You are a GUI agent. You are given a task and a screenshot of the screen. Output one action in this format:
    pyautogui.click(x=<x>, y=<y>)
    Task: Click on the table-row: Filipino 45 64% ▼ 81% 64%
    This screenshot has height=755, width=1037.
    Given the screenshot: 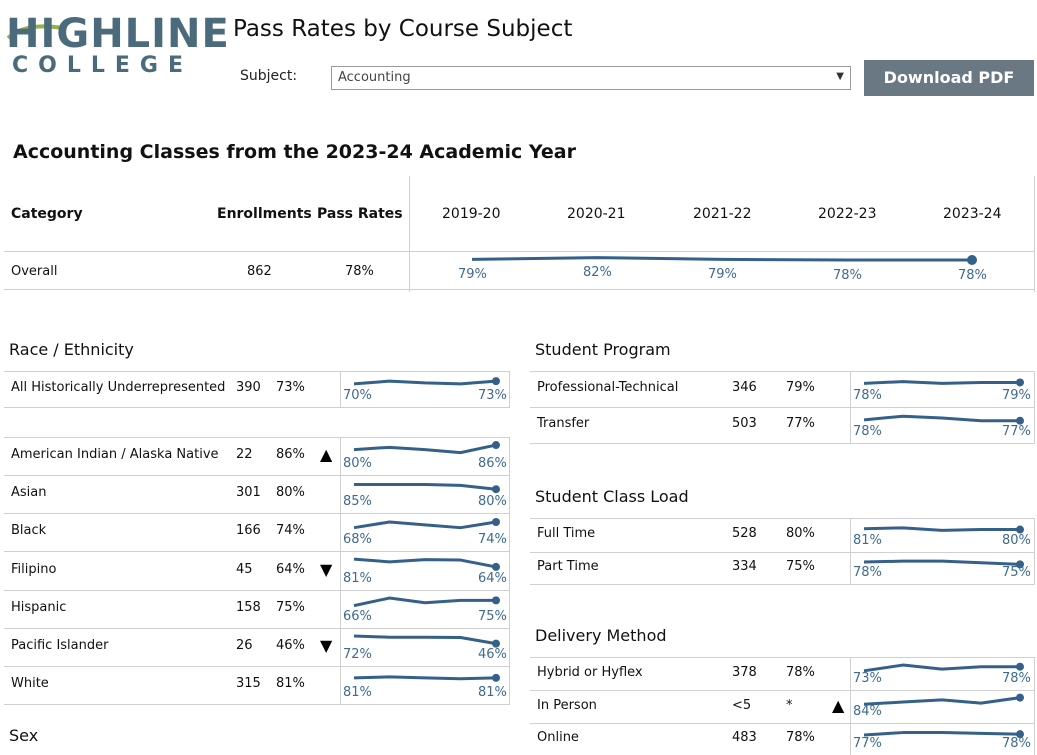 What is the action you would take?
    pyautogui.click(x=257, y=570)
    